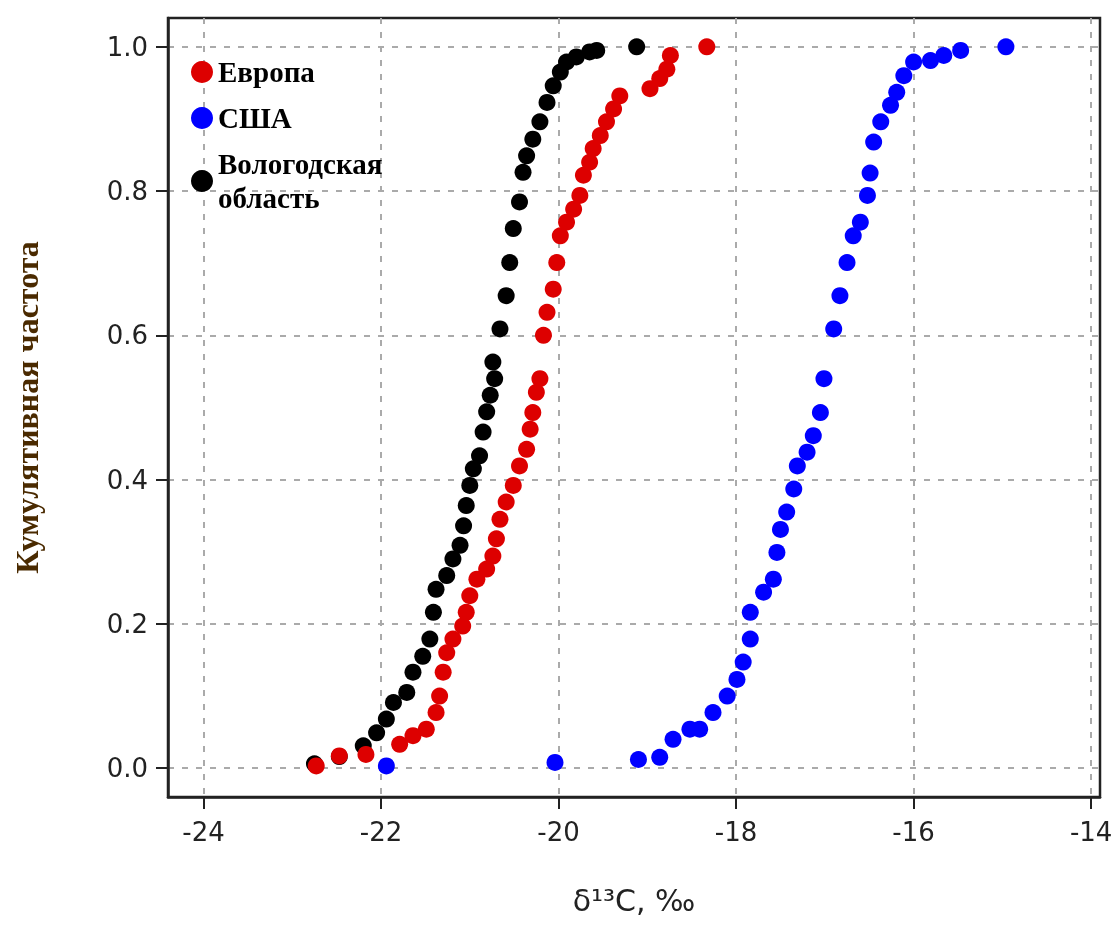  Describe the element at coordinates (913, 832) in the screenshot. I see `x-tick-label: -16` at that location.